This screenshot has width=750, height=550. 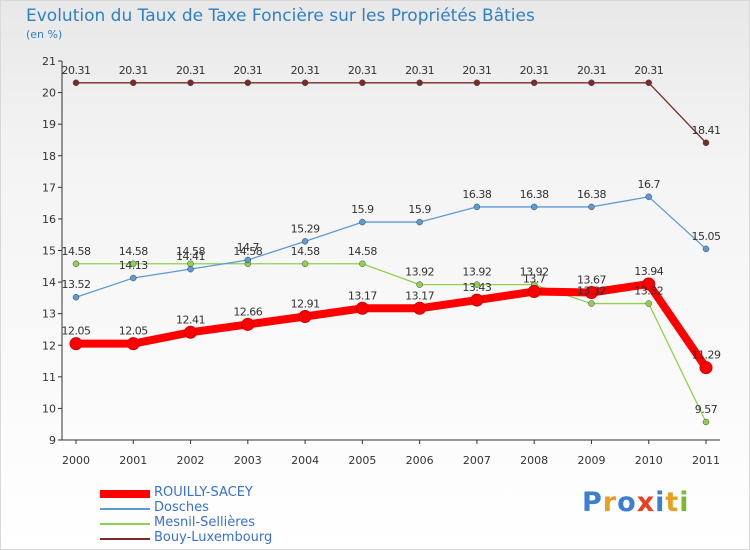 I want to click on legend-item-rouilly-sacey: ROUILLY-SACEY, so click(x=250, y=494).